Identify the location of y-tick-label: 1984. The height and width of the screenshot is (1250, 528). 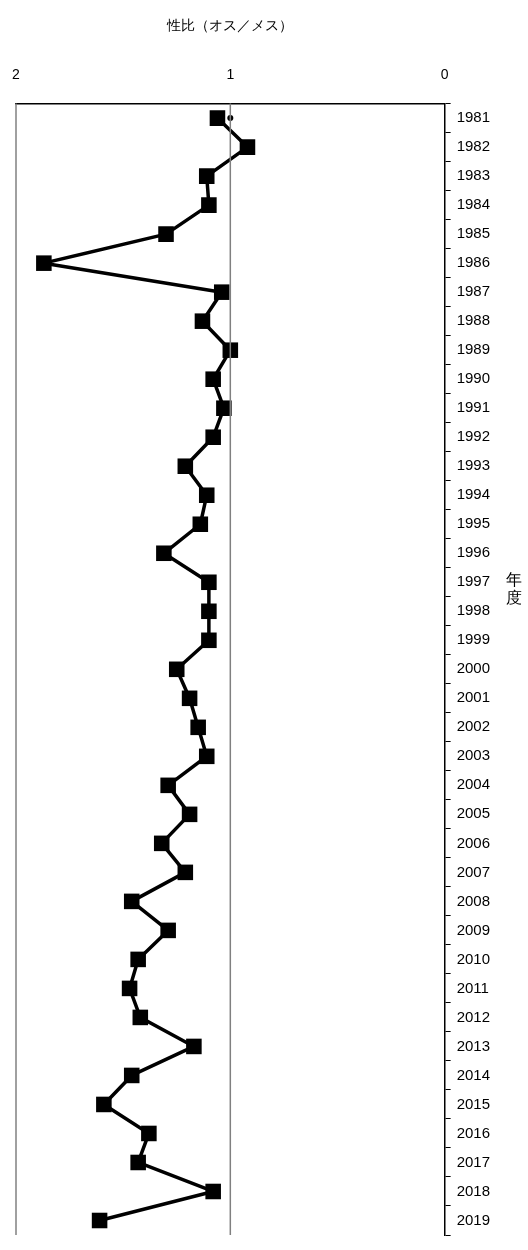
(473, 204).